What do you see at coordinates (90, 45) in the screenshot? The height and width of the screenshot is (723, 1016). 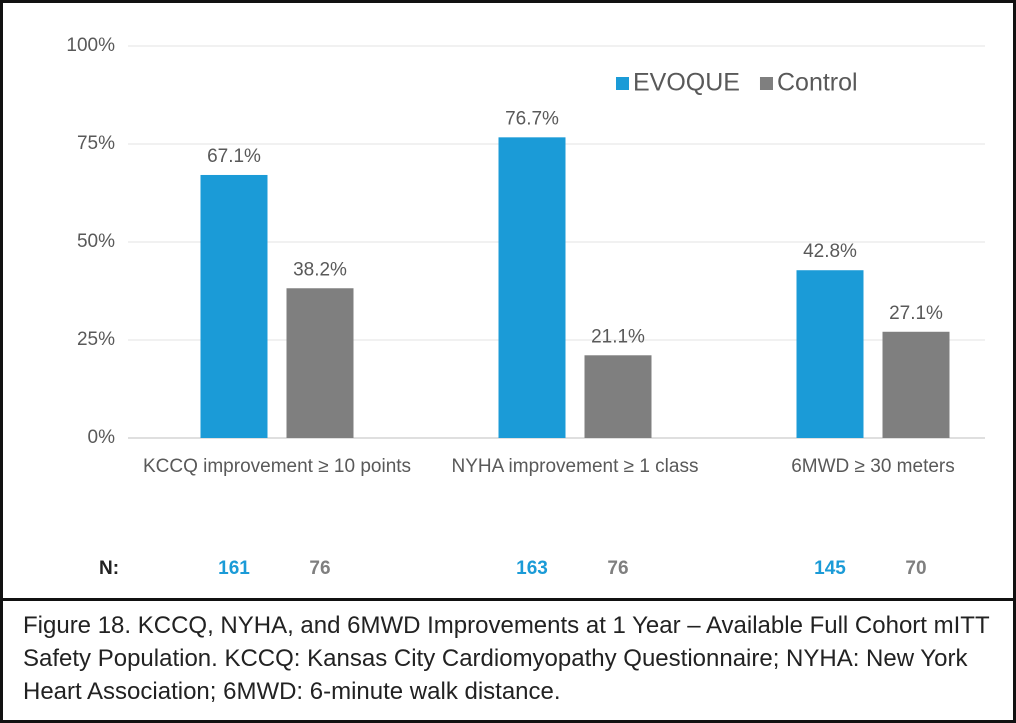 I see `y-tick-label: 100%` at bounding box center [90, 45].